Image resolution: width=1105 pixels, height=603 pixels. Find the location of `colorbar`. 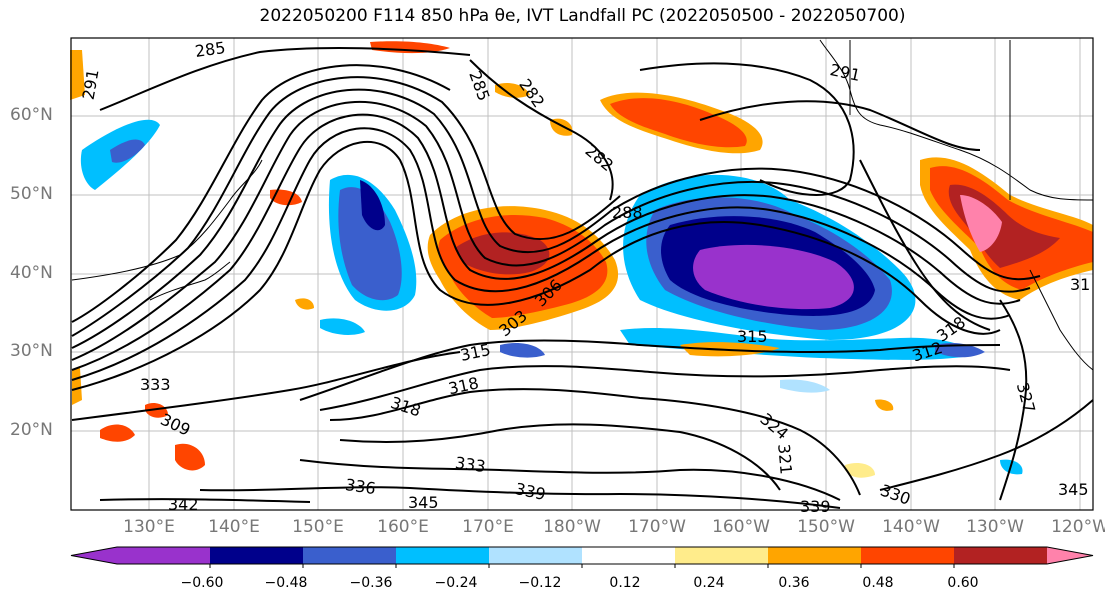

colorbar is located at coordinates (582, 557).